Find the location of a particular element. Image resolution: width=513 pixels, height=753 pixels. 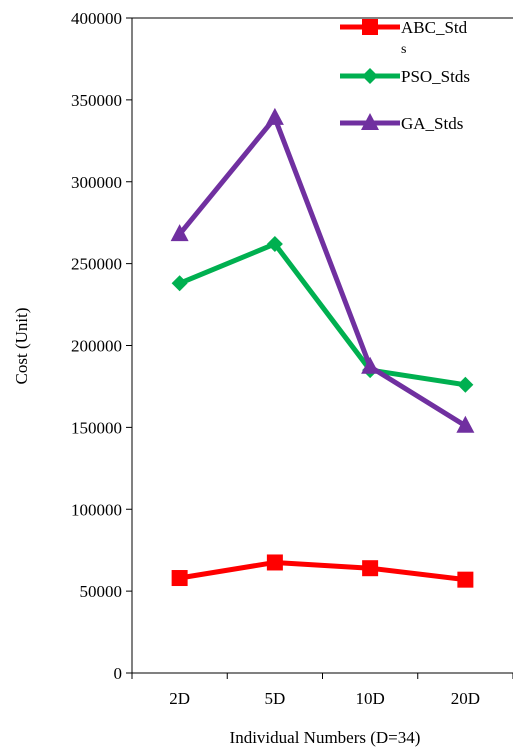

legend: ABC_Stds PSO_Stds GA_Stds is located at coordinates (405, 75).